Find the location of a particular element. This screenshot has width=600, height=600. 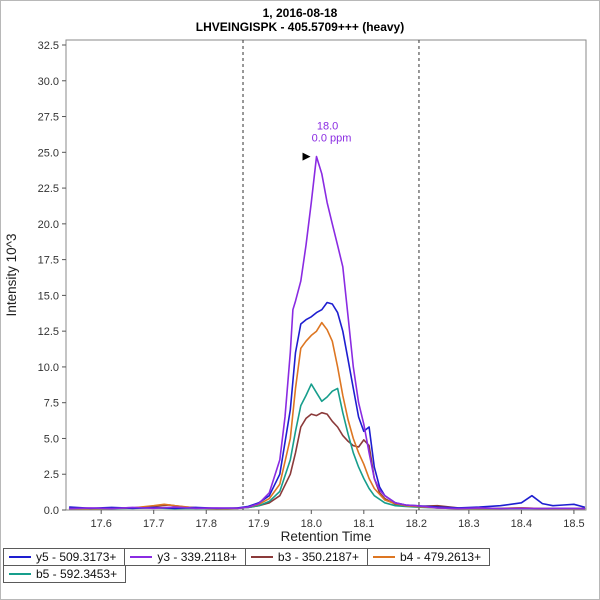

y-tick-label: 7.5 is located at coordinates (51, 404).